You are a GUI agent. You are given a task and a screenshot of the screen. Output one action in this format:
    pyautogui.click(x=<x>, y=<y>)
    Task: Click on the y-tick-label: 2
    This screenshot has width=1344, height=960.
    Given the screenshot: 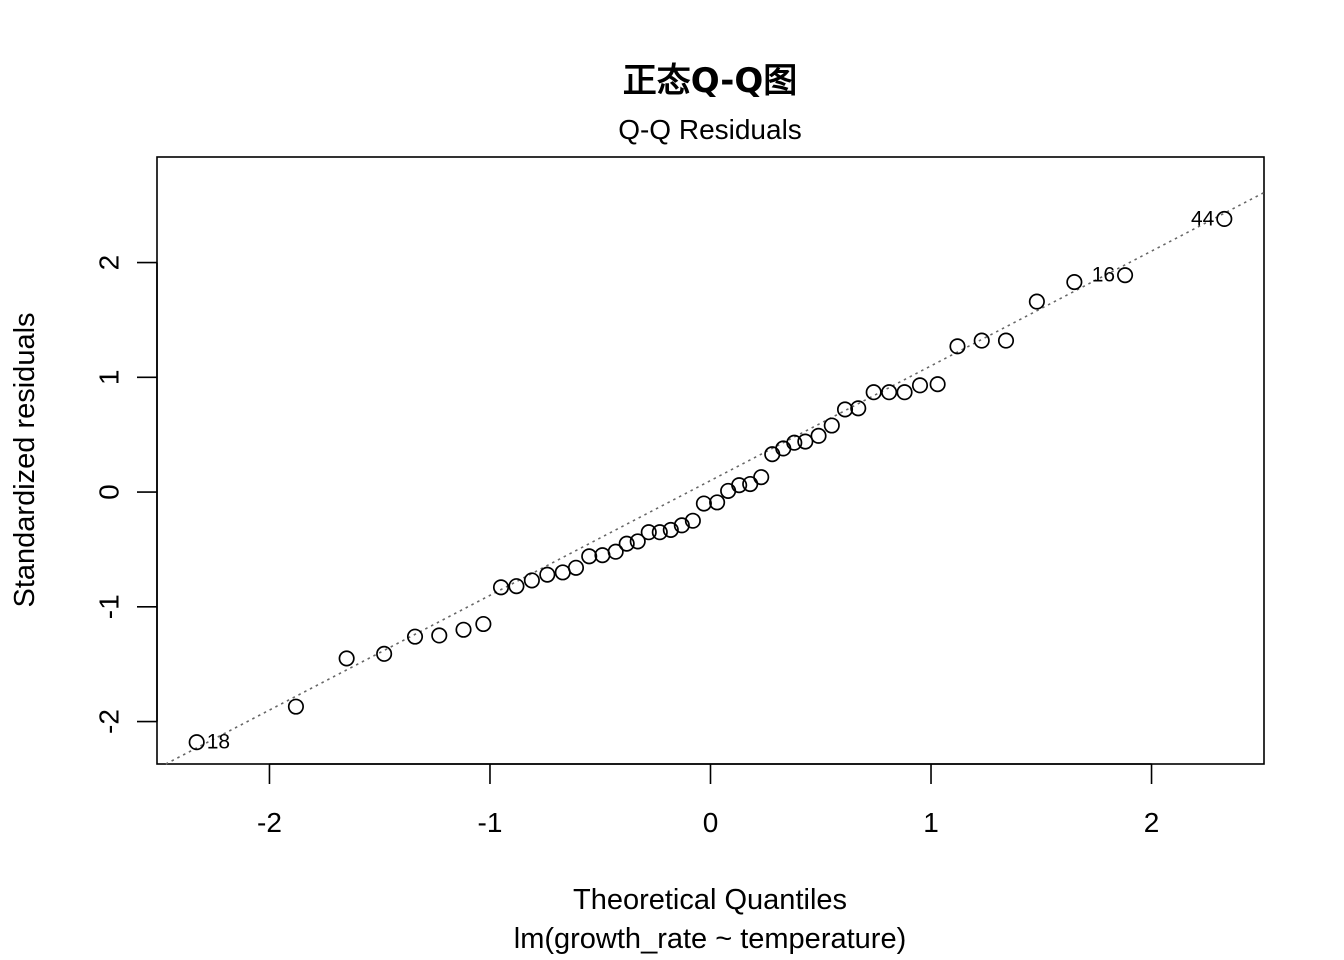 What is the action you would take?
    pyautogui.click(x=109, y=263)
    